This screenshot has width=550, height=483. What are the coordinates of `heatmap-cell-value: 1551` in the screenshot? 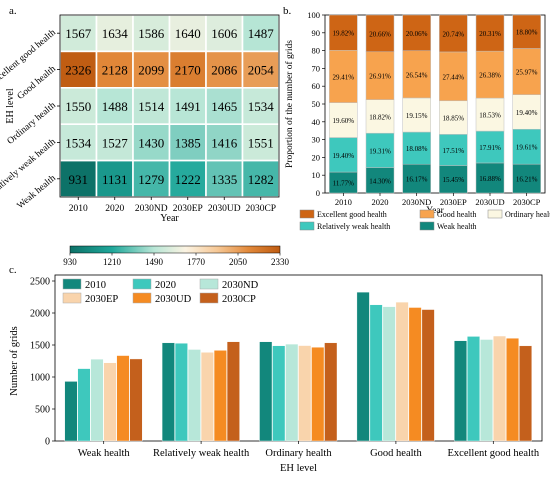 It's located at (261, 142).